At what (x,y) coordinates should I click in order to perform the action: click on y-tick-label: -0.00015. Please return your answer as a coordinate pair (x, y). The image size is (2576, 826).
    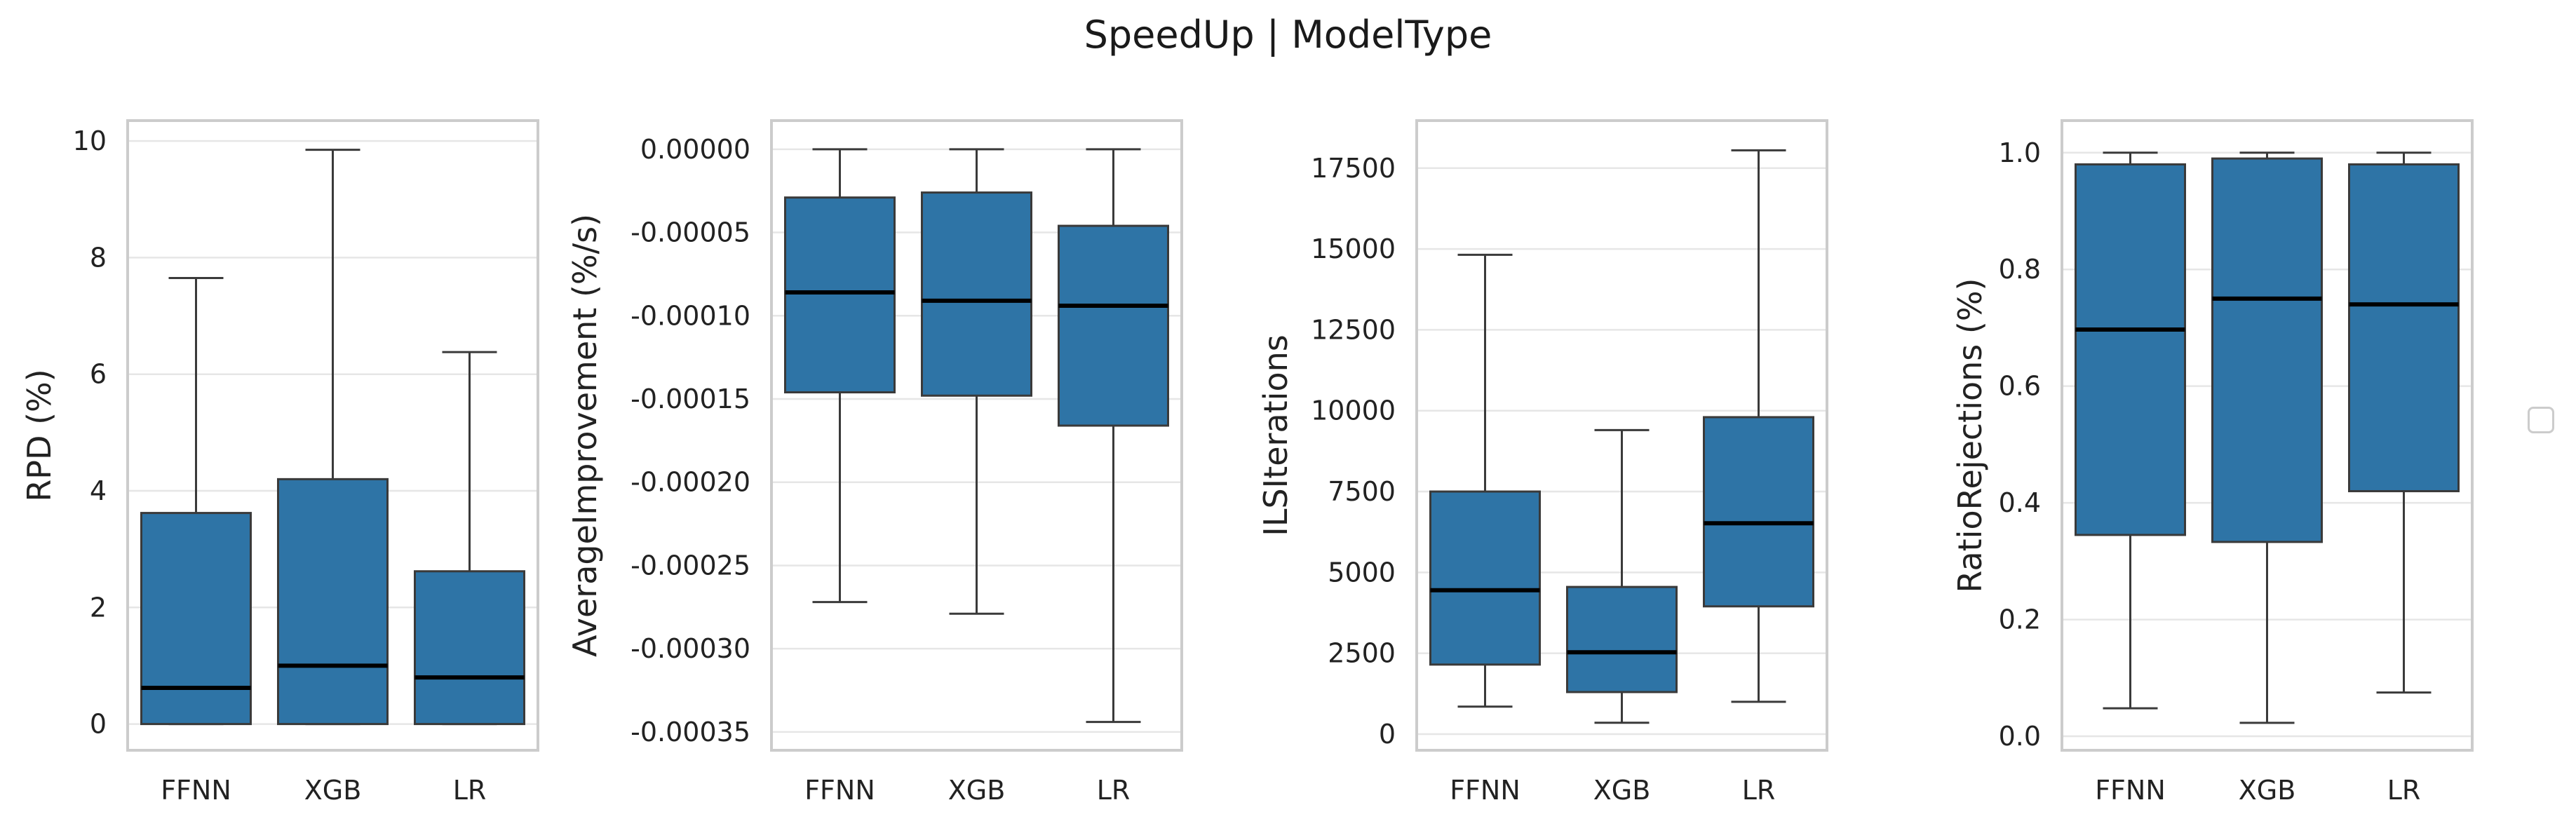
    Looking at the image, I should click on (690, 399).